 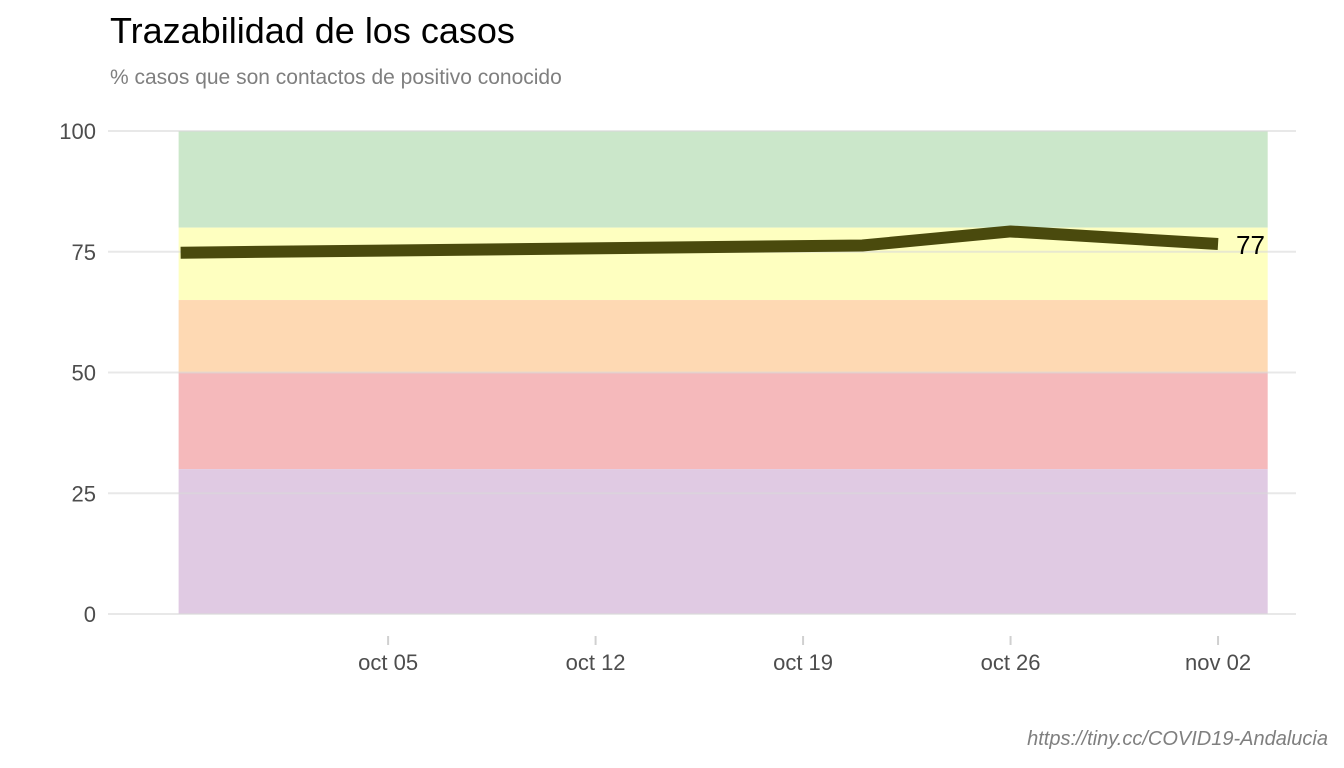 What do you see at coordinates (312, 30) in the screenshot?
I see `chart-title: Trazabilidad de los casos` at bounding box center [312, 30].